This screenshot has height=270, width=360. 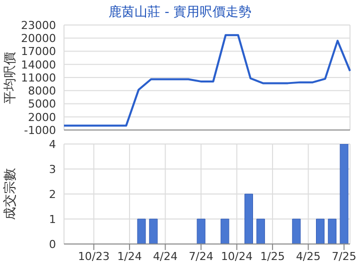 I want to click on y-tick-label: -1000, so click(x=40, y=130).